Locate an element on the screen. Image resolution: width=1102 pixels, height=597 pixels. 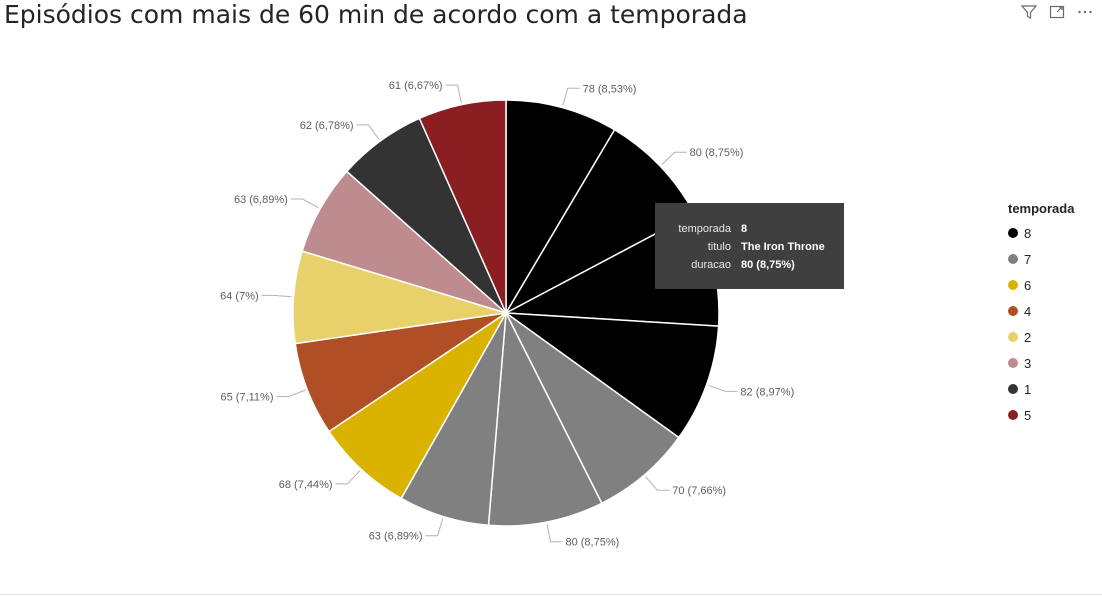
legend-item: 5 is located at coordinates (1041, 415).